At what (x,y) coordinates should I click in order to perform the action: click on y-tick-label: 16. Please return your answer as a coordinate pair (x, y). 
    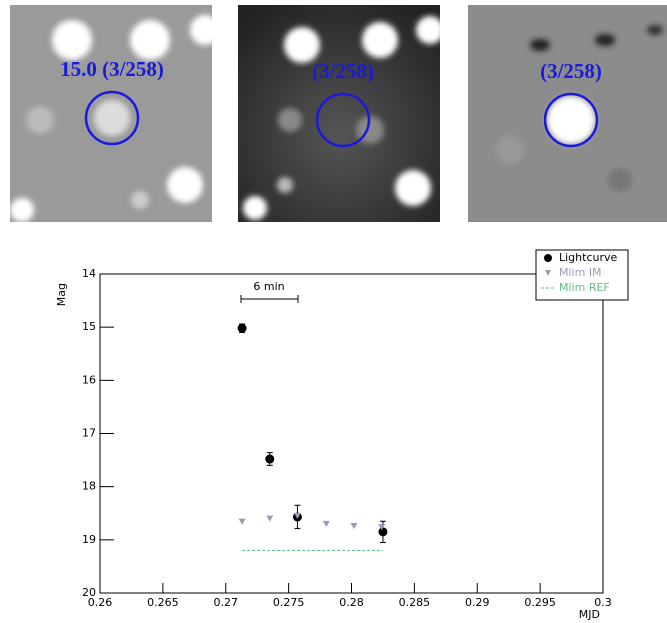
    Looking at the image, I should click on (89, 379).